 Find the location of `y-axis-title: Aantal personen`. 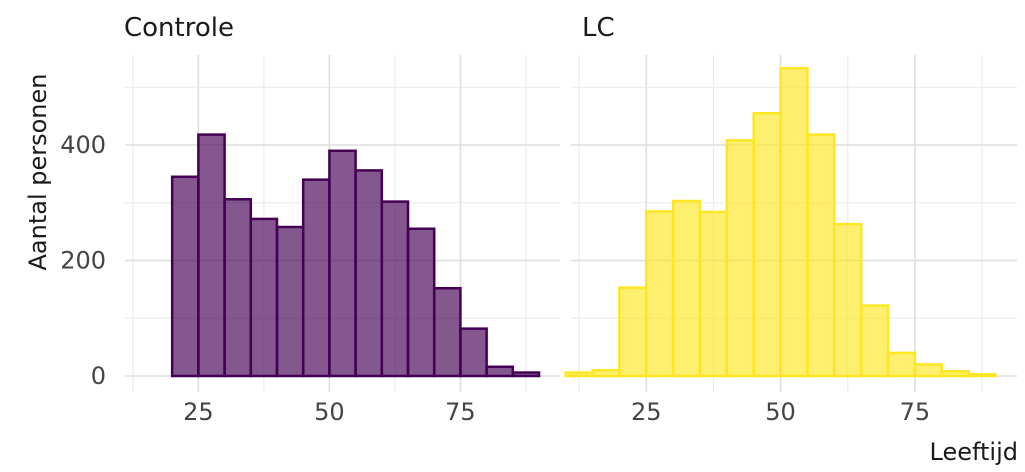

y-axis-title: Aantal personen is located at coordinates (38, 172).